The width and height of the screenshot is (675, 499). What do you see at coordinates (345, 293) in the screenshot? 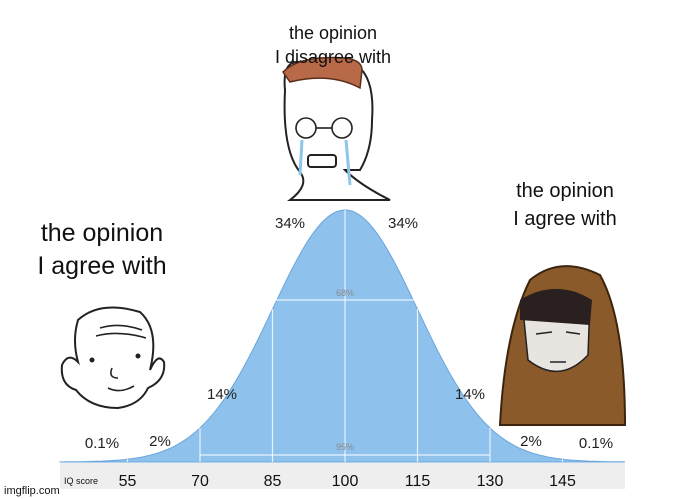
I see `range-label: 68%` at bounding box center [345, 293].